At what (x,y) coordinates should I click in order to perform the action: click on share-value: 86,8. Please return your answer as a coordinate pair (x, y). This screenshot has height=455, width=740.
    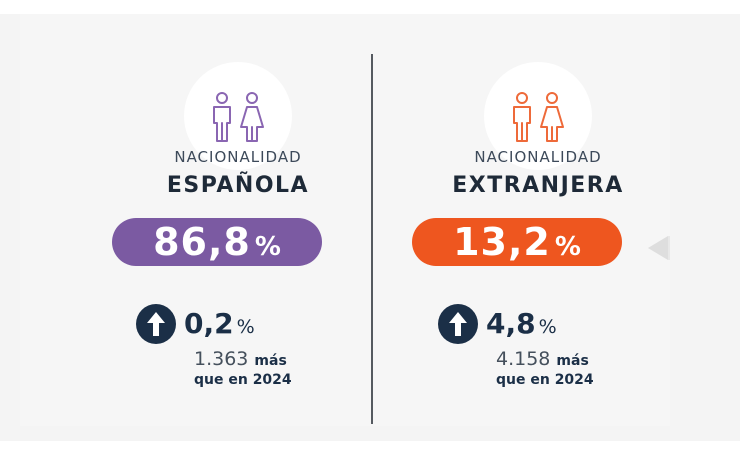
    Looking at the image, I should click on (202, 242).